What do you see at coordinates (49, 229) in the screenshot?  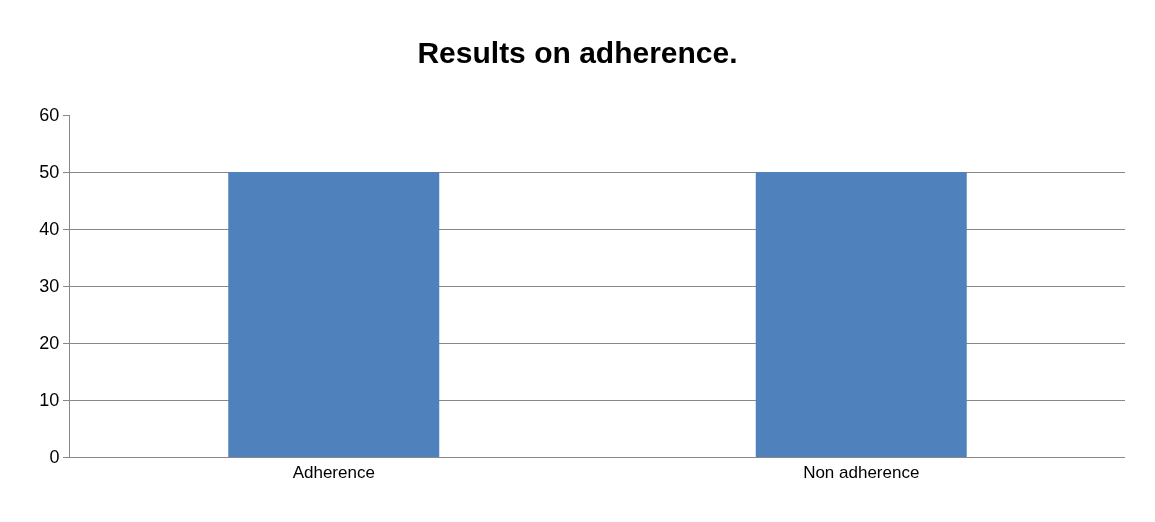 I see `y-tick-label: 40` at bounding box center [49, 229].